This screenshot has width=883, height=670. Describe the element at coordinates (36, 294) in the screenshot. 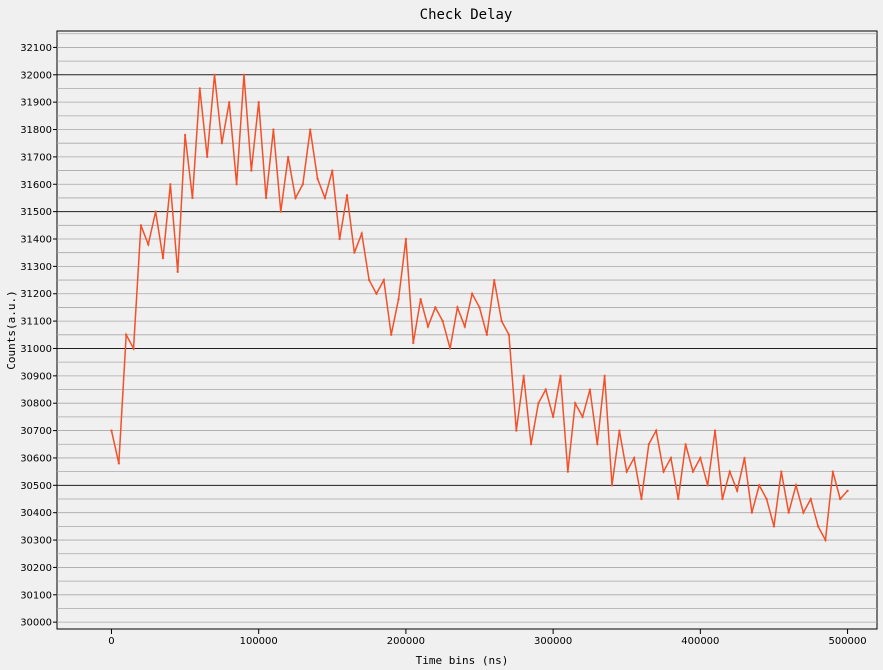

I see `y-tick-label: 31200` at that location.